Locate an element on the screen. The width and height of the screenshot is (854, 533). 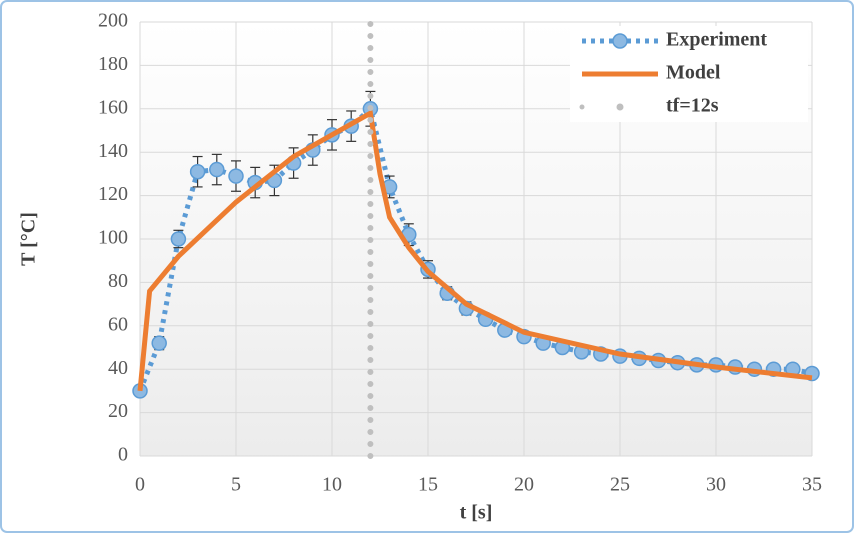
x-tick-label: 0 is located at coordinates (140, 485).